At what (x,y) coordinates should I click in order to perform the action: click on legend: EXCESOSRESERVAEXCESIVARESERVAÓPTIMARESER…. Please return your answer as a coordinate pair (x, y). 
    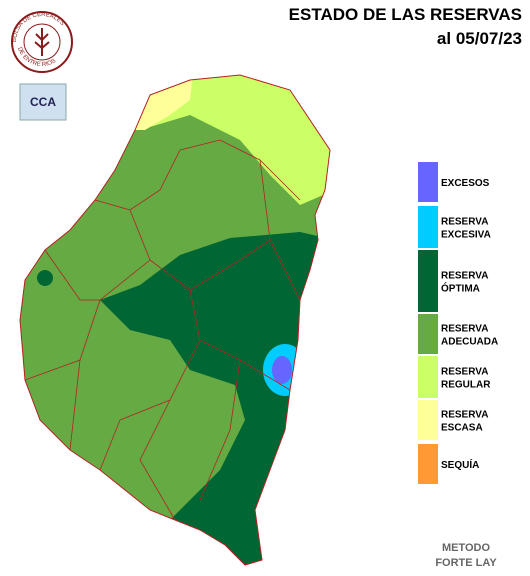
    Looking at the image, I should click on (458, 323).